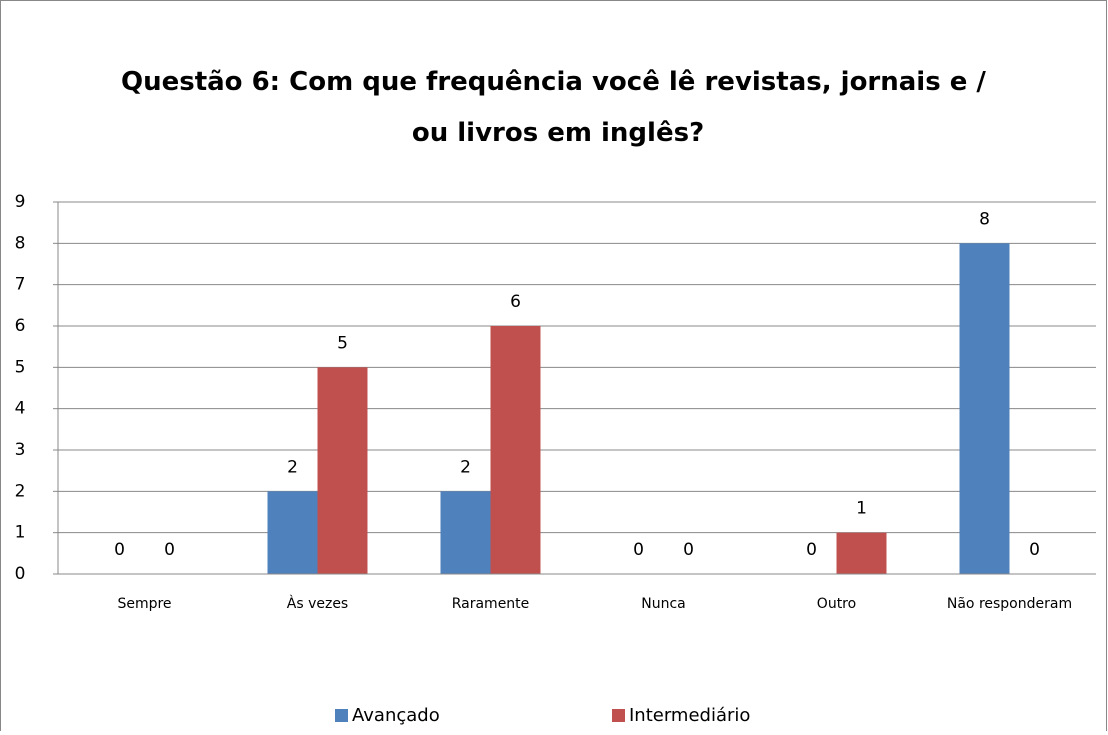 This screenshot has height=735, width=1108. Describe the element at coordinates (515, 302) in the screenshot. I see `value-label: 6` at that location.